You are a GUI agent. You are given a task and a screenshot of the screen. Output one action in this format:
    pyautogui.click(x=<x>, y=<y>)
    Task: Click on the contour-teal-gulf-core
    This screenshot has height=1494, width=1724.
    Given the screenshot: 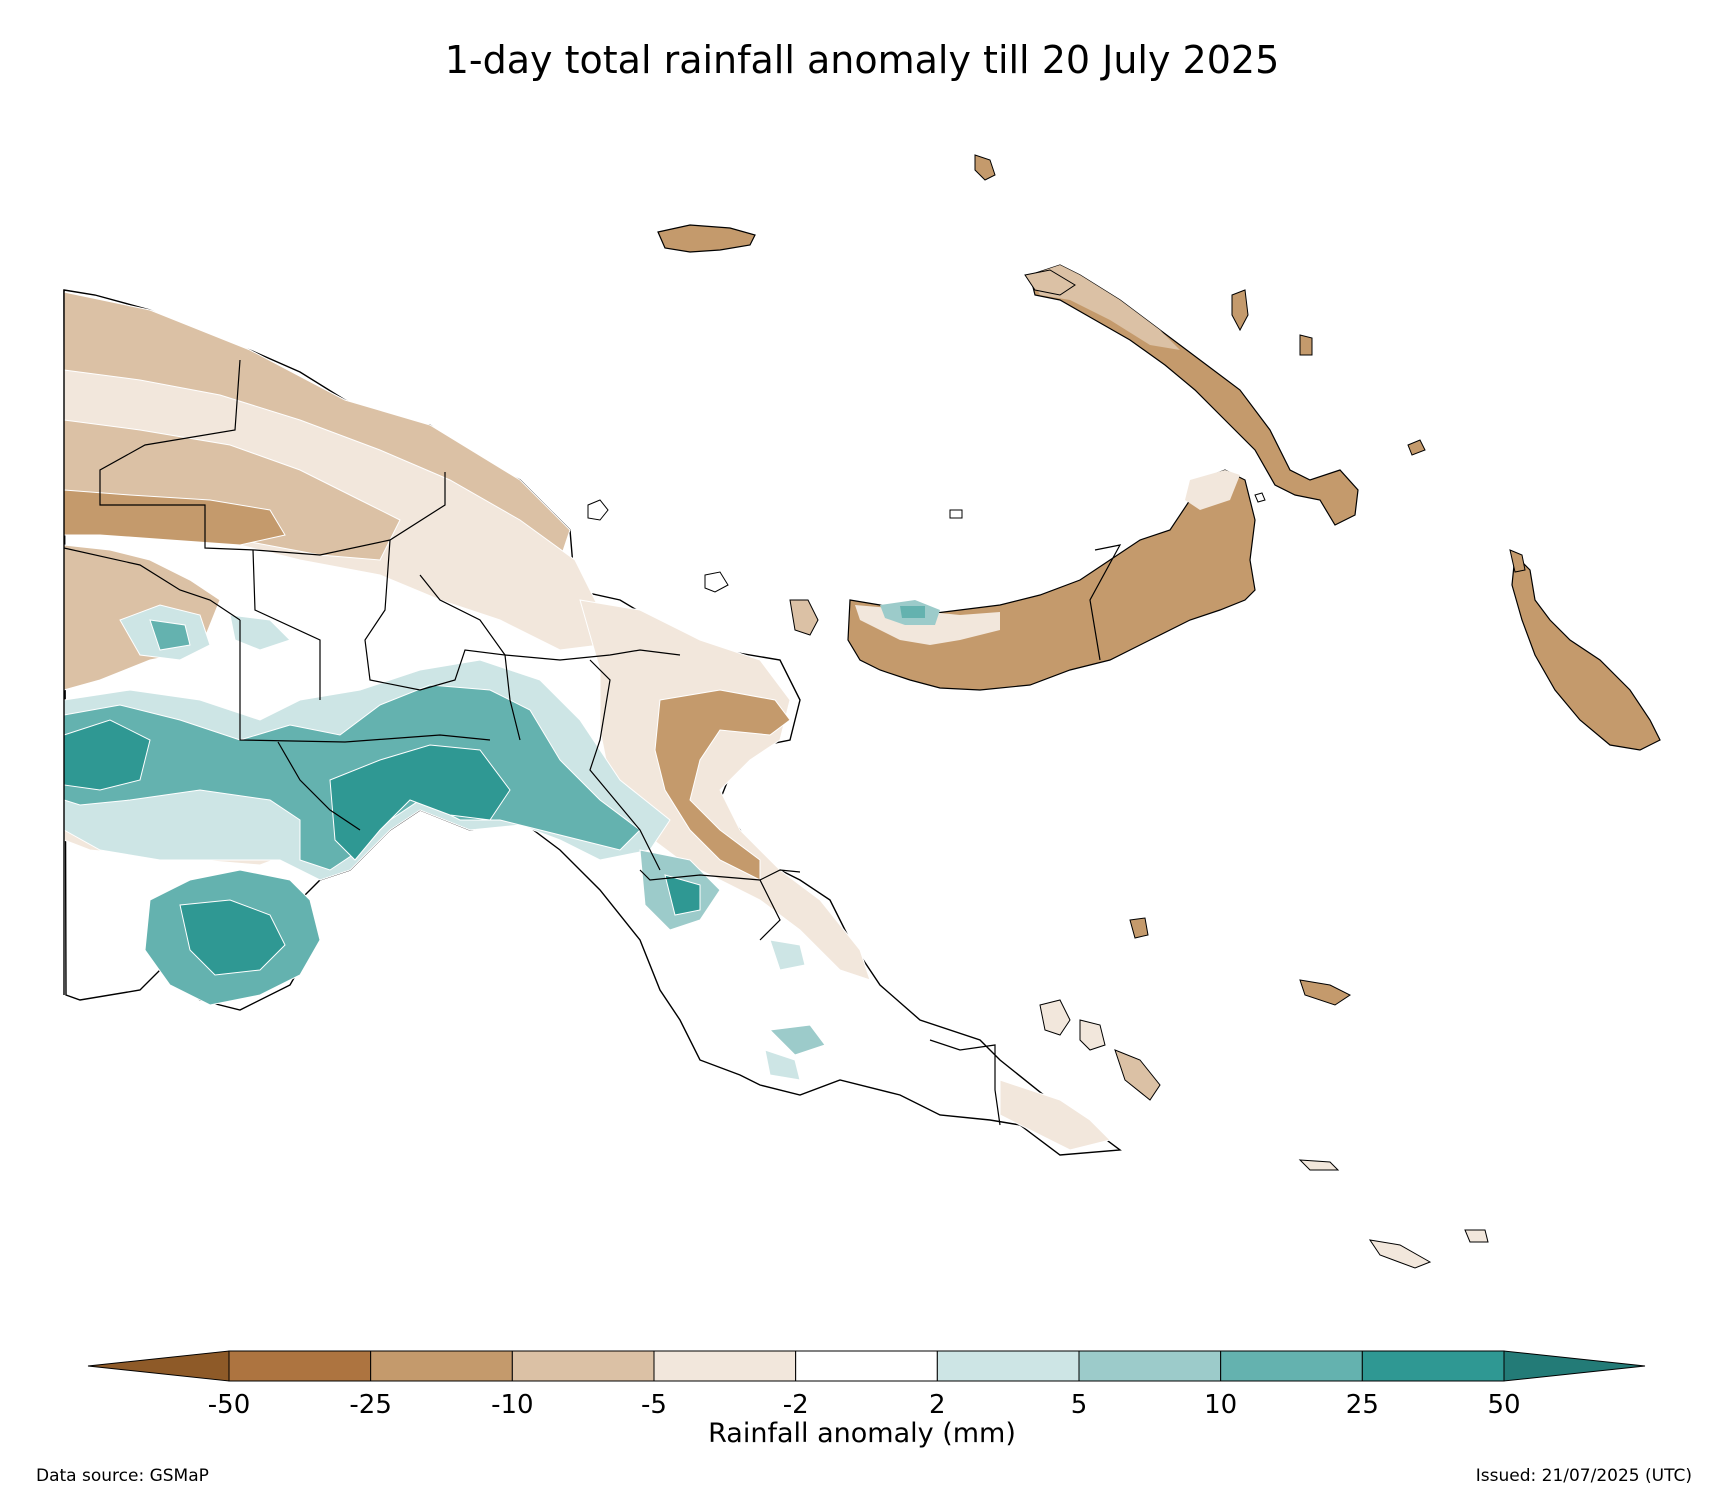 What is the action you would take?
    pyautogui.click(x=232, y=937)
    